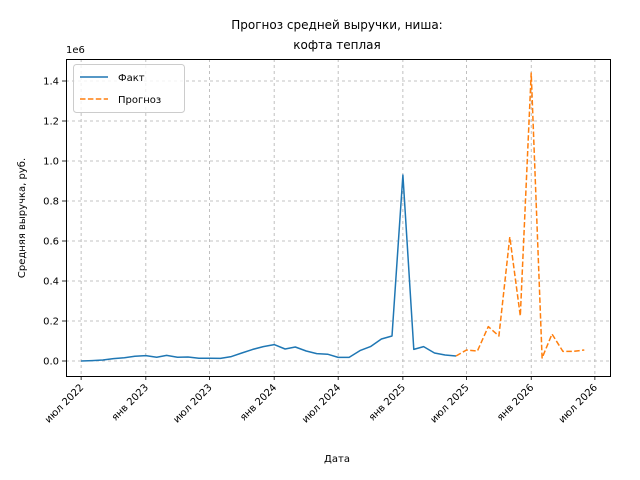 The height and width of the screenshot is (480, 640). Describe the element at coordinates (131, 78) in the screenshot. I see `legend-label-fact: Факт` at that location.